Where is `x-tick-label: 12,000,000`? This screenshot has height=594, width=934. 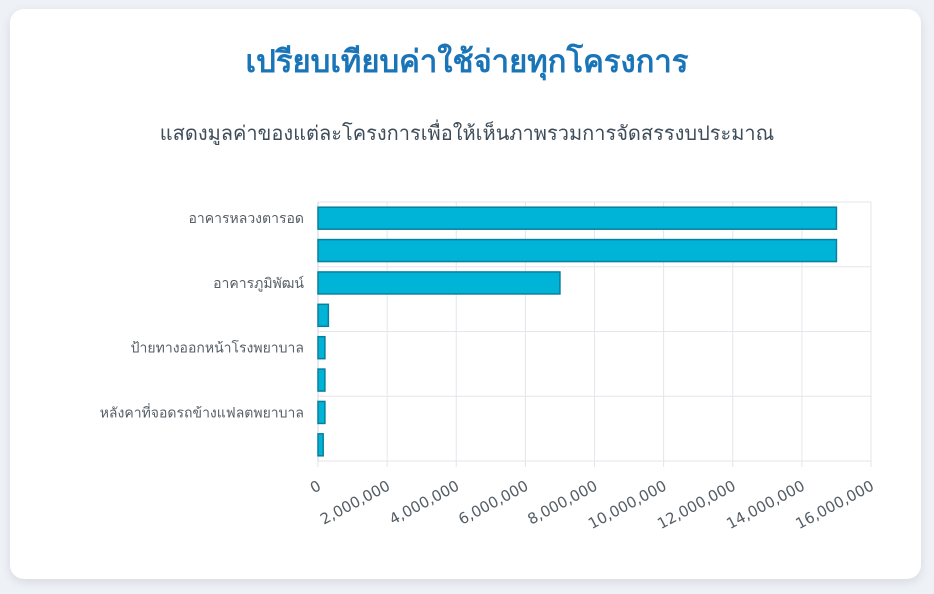 x-tick-label: 12,000,000 is located at coordinates (696, 505).